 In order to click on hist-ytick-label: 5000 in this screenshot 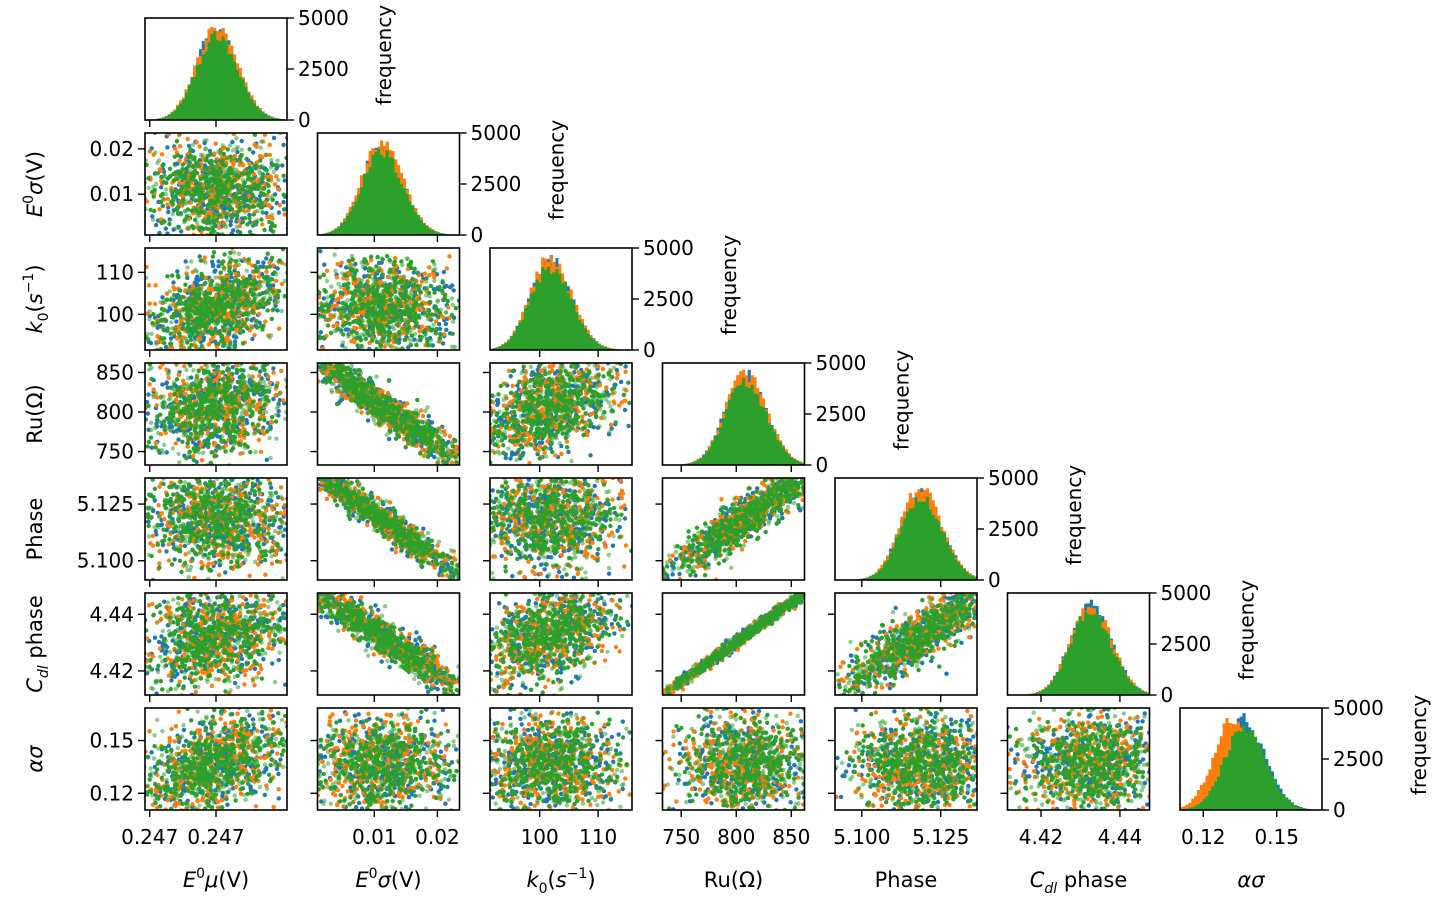, I will do `click(1358, 708)`.